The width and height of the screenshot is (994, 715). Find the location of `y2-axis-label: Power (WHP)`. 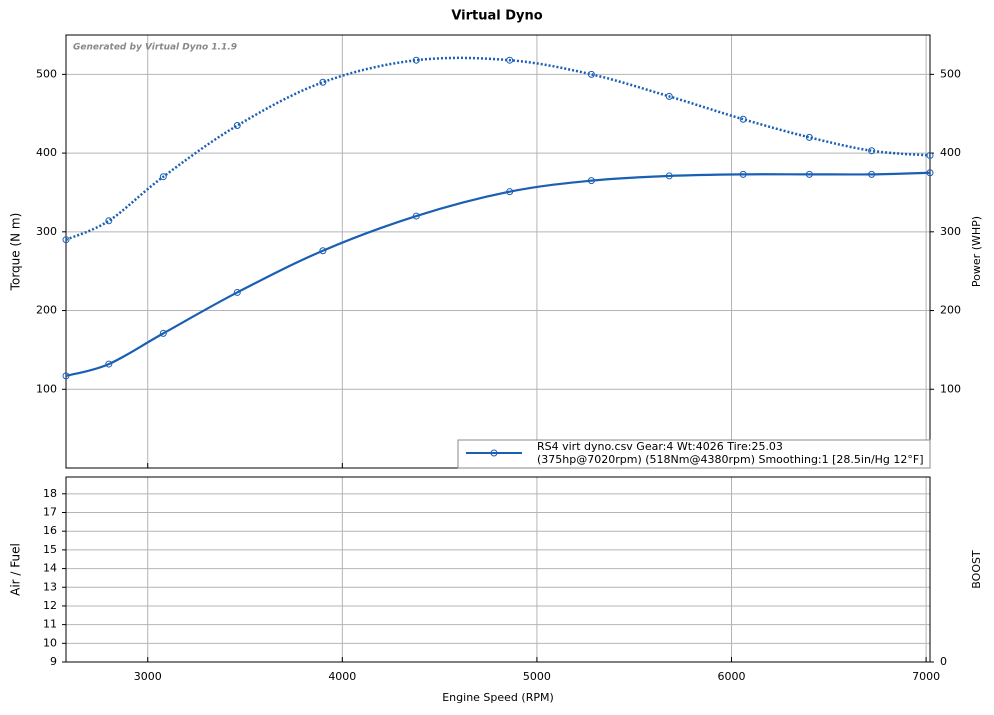

y2-axis-label: Power (WHP) is located at coordinates (976, 251).